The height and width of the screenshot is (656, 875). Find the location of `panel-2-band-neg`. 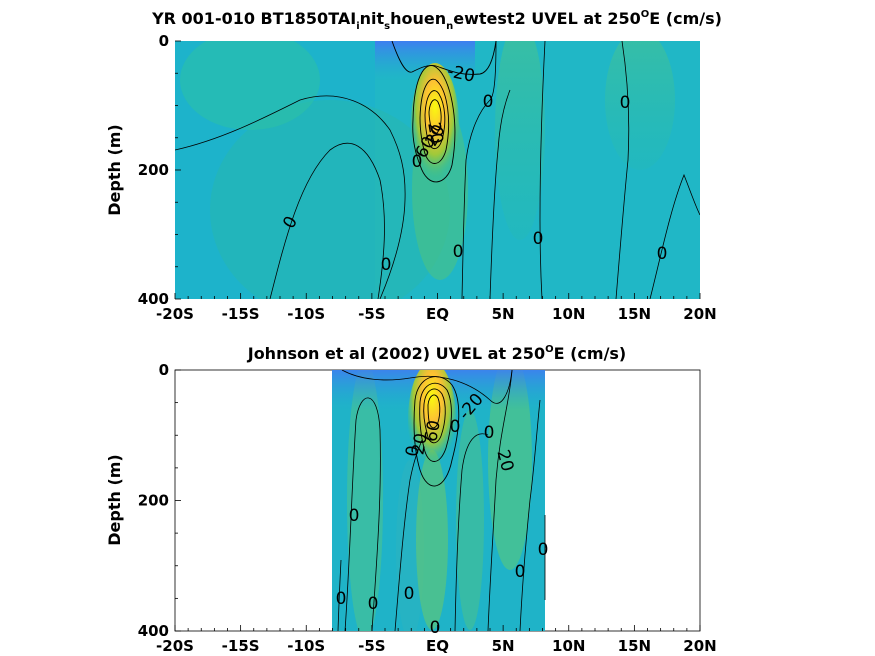

panel-2-band-neg is located at coordinates (410, 545).